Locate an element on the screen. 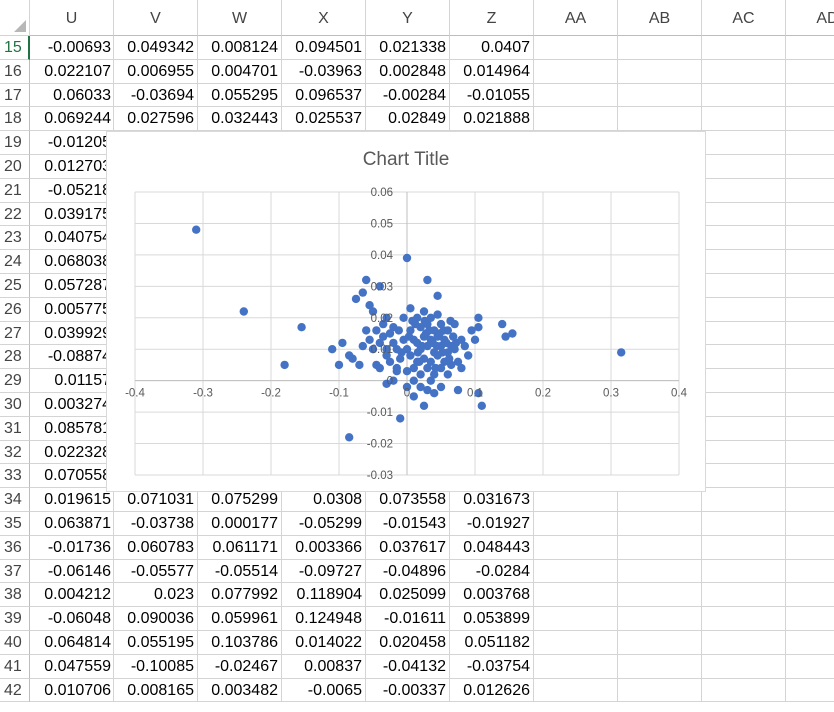 Image resolution: width=834 pixels, height=712 pixels. cell-aa41 is located at coordinates (576, 666).